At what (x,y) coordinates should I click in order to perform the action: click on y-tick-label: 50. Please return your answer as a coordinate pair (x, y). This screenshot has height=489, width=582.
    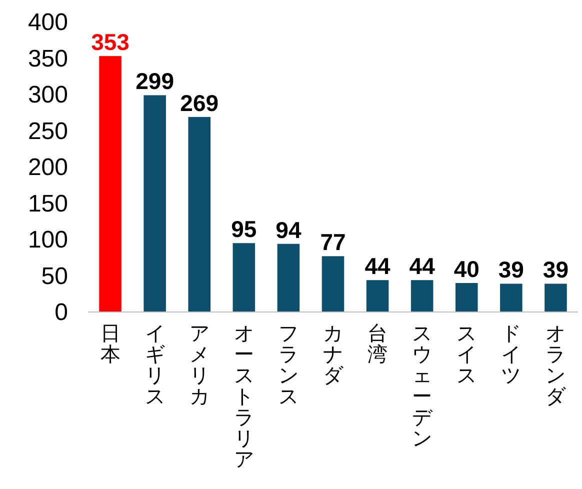
    Looking at the image, I should click on (54, 276).